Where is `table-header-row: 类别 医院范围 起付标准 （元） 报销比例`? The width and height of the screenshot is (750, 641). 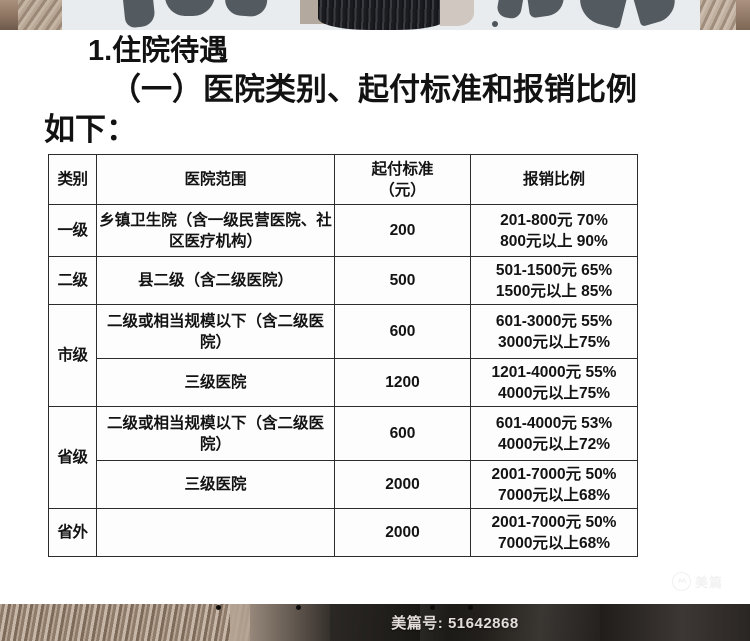
table-header-row: 类别 医院范围 起付标准 （元） 报销比例 is located at coordinates (343, 179).